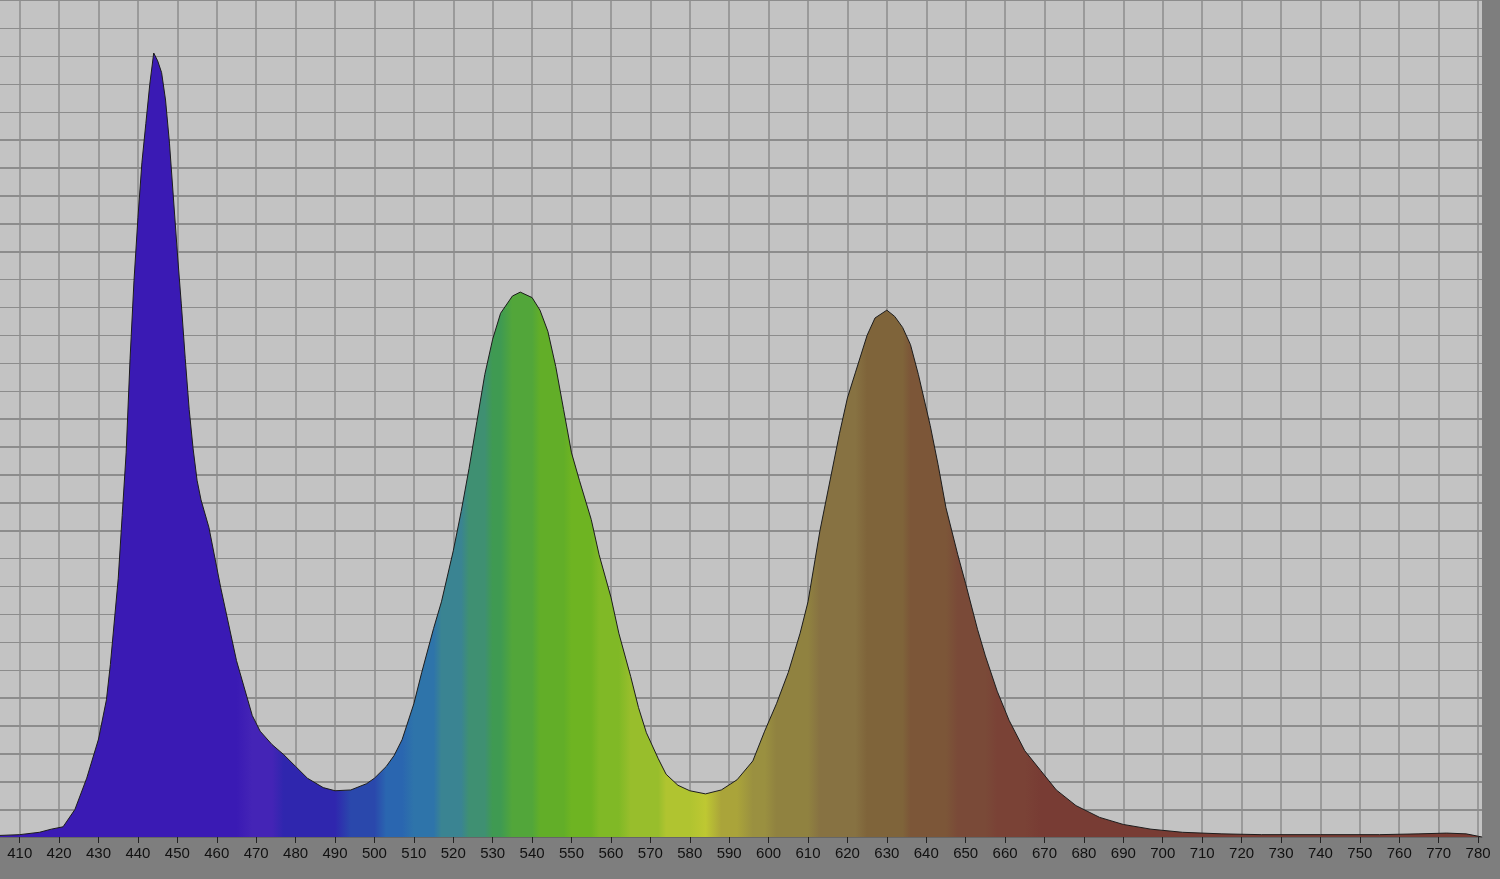  Describe the element at coordinates (177, 852) in the screenshot. I see `x-tick-label: 450` at that location.